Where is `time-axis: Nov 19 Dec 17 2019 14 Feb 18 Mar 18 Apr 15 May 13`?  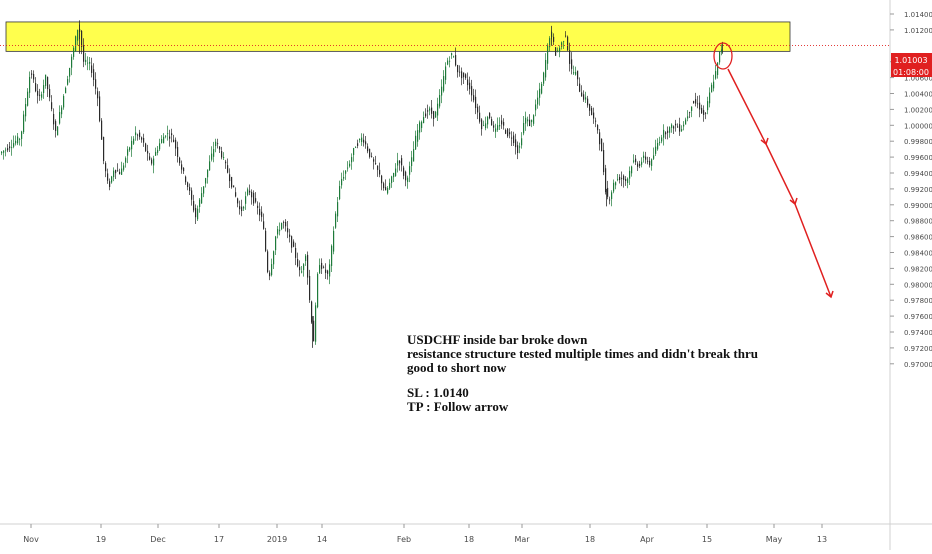
time-axis: Nov 19 Dec 17 2019 14 Feb 18 Mar 18 Apr 15 May 13 is located at coordinates (425, 534).